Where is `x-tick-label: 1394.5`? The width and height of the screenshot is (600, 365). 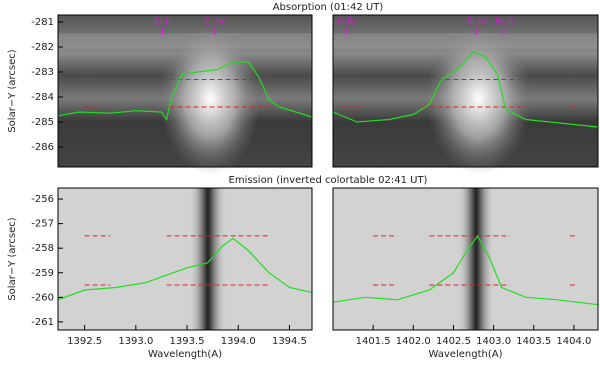 x-tick-label: 1394.5 is located at coordinates (289, 341).